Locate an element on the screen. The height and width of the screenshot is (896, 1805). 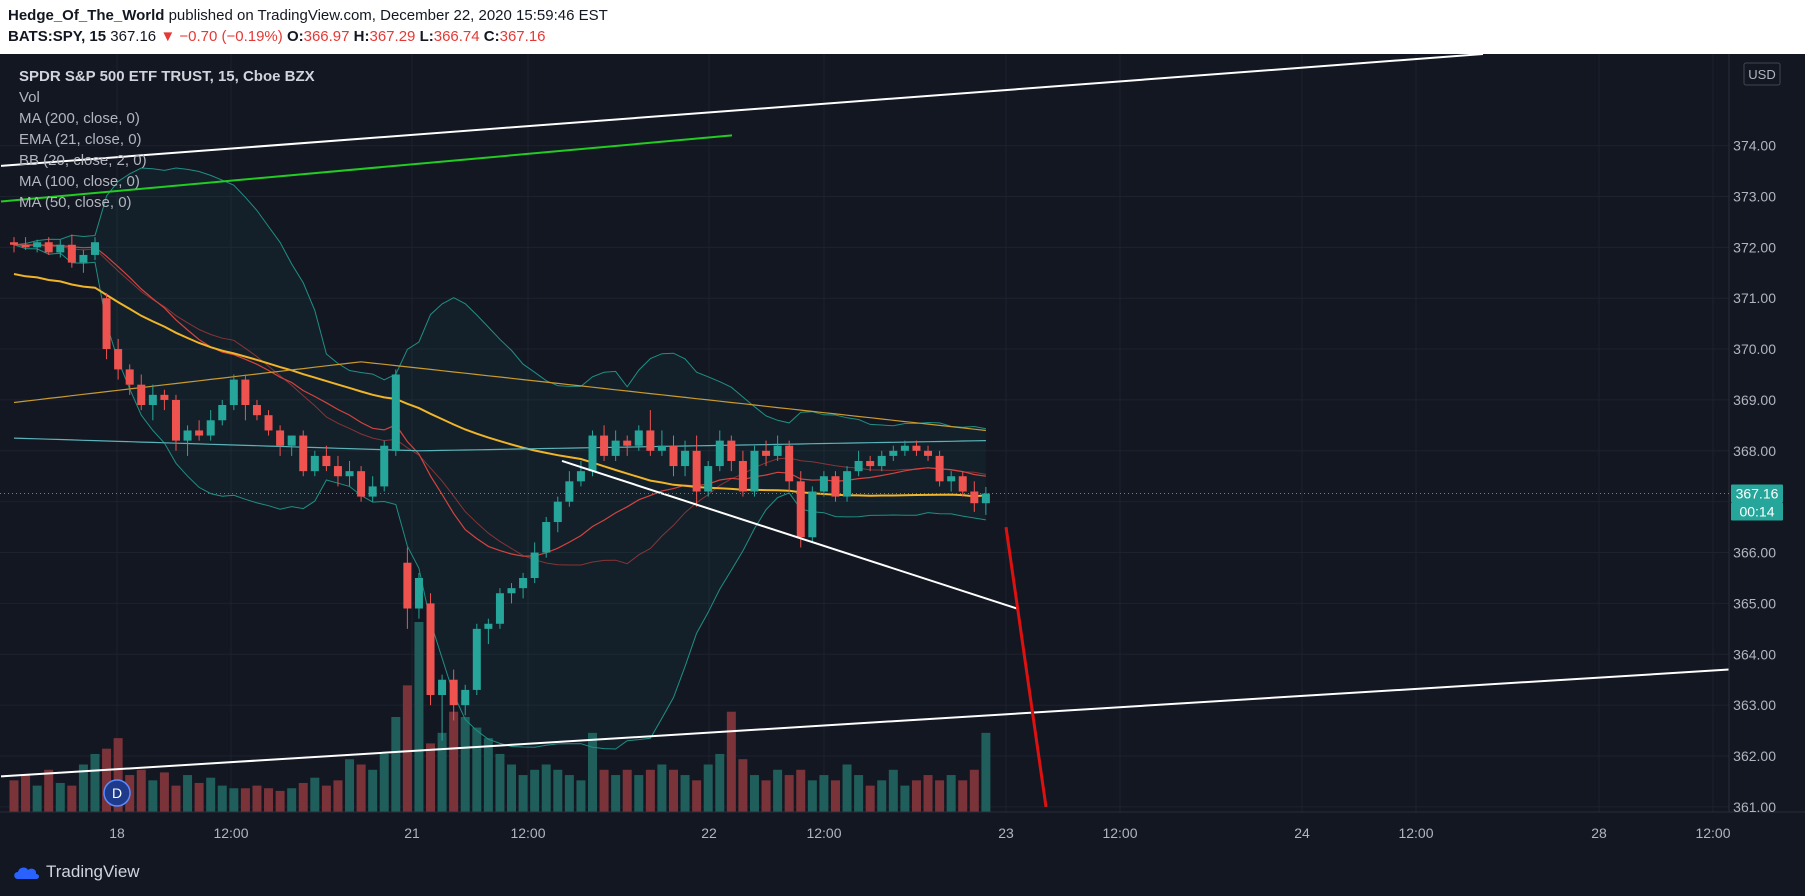
legend-item-bb: BB (20, close, 2, 0) is located at coordinates (83, 160).